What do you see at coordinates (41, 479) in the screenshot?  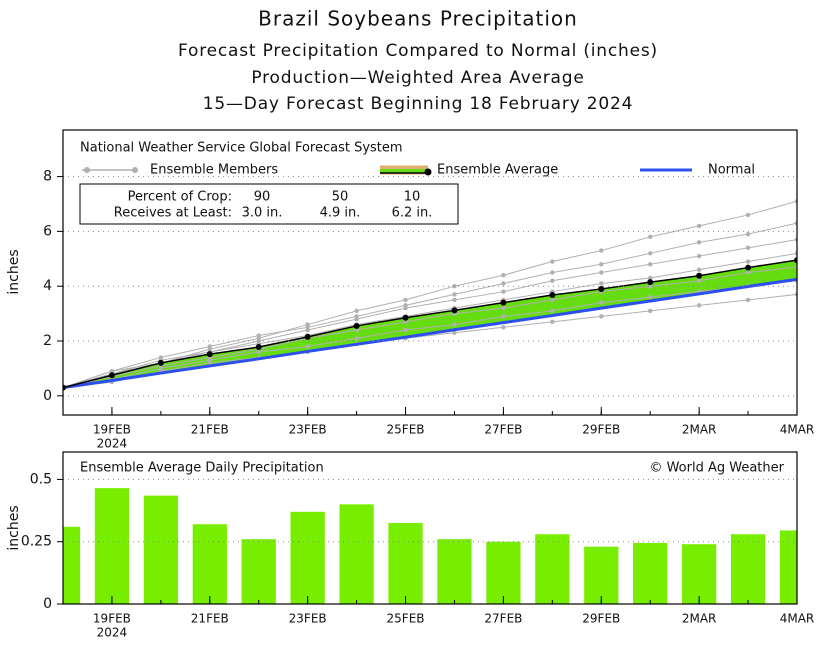 I see `y-tick-label: 0.5` at bounding box center [41, 479].